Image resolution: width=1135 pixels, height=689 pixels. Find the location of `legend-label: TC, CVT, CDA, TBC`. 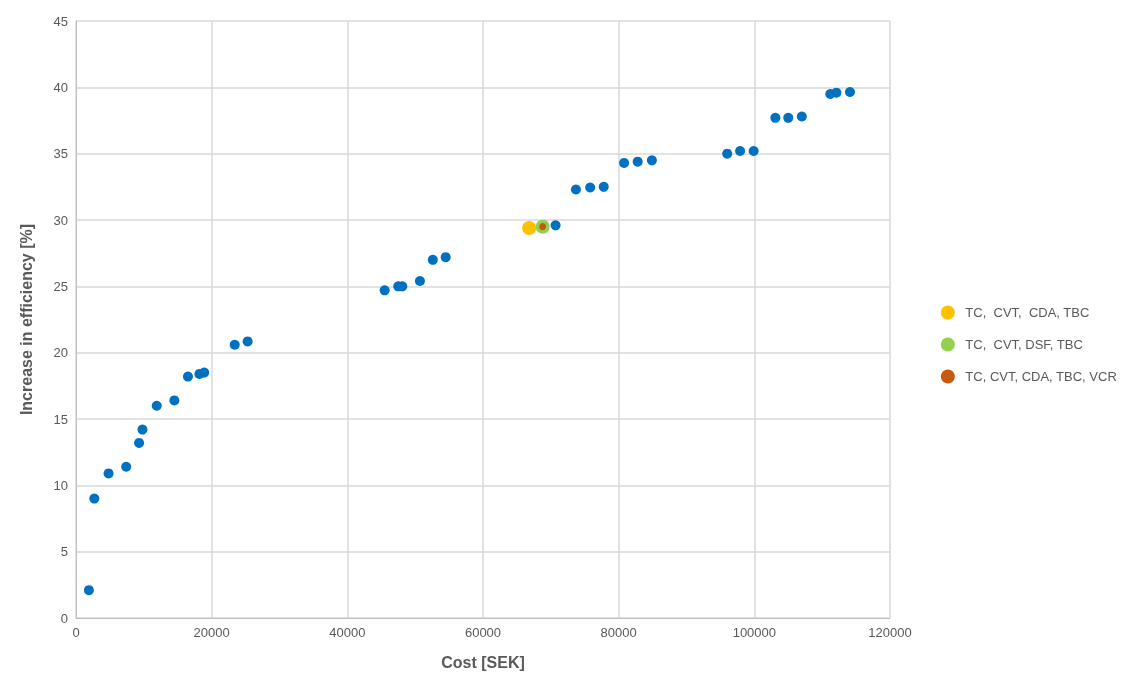

legend-label: TC, CVT, CDA, TBC is located at coordinates (1027, 312).